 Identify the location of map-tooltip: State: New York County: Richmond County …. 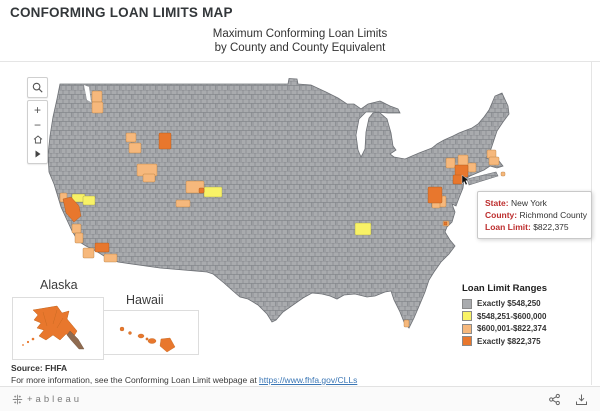
(534, 215).